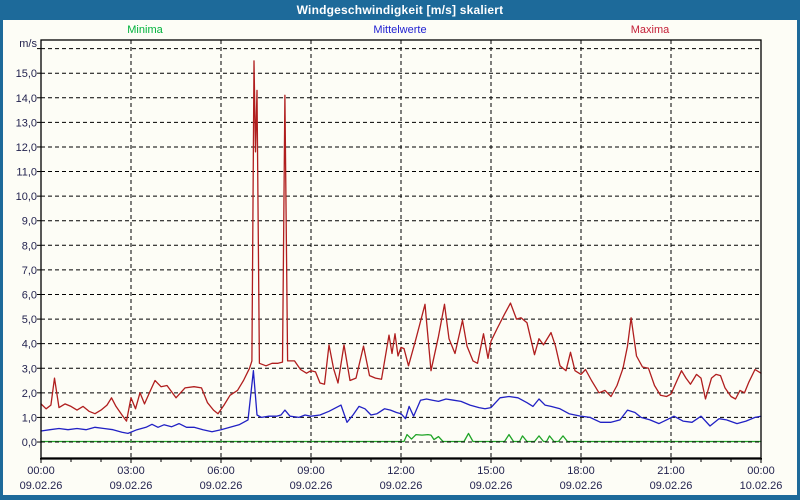  What do you see at coordinates (131, 471) in the screenshot?
I see `svg-text: 03:00` at bounding box center [131, 471].